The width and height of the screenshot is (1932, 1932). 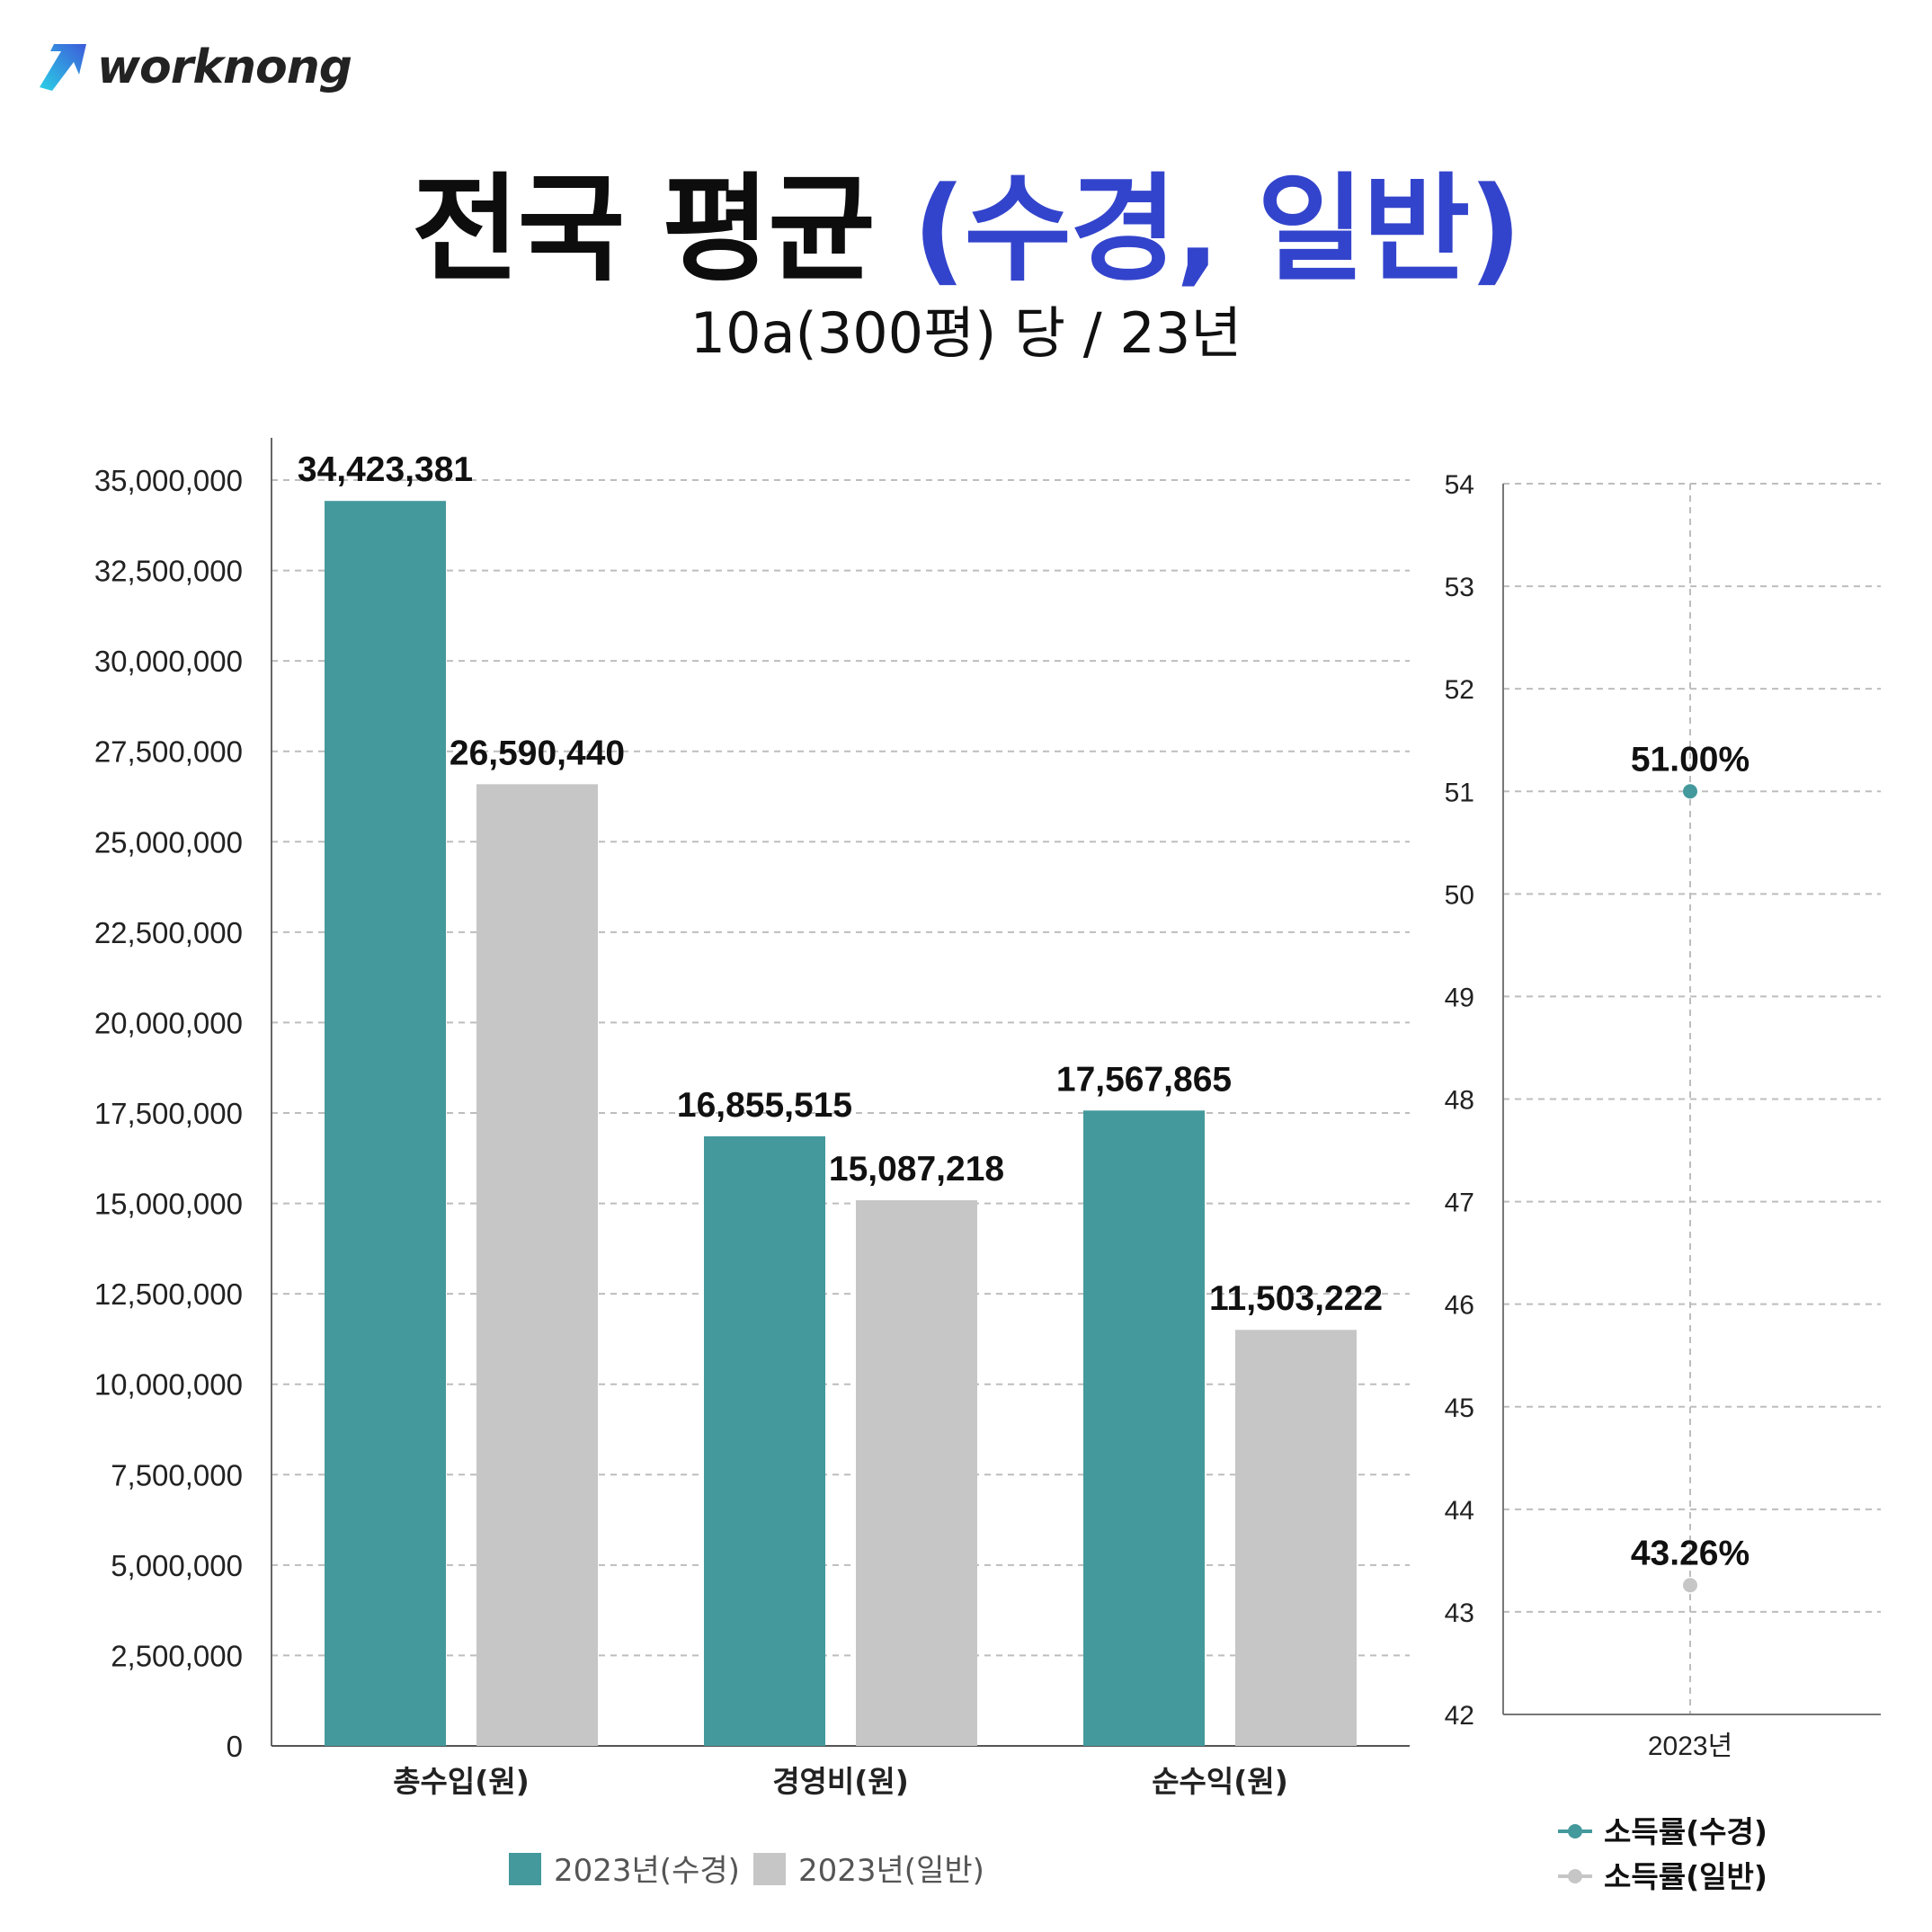 What do you see at coordinates (1459, 1101) in the screenshot?
I see `y-tick-label: 48` at bounding box center [1459, 1101].